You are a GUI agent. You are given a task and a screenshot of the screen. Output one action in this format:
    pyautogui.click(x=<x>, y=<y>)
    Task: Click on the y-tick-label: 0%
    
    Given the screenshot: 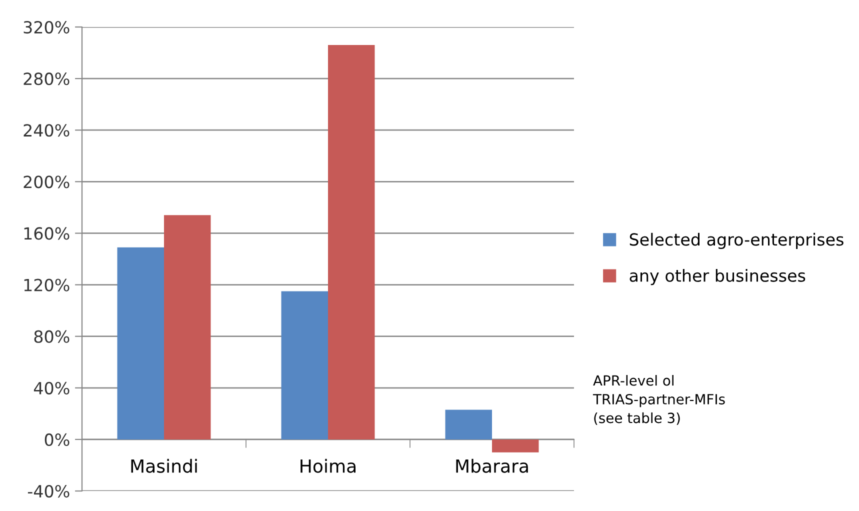 What is the action you would take?
    pyautogui.click(x=57, y=439)
    